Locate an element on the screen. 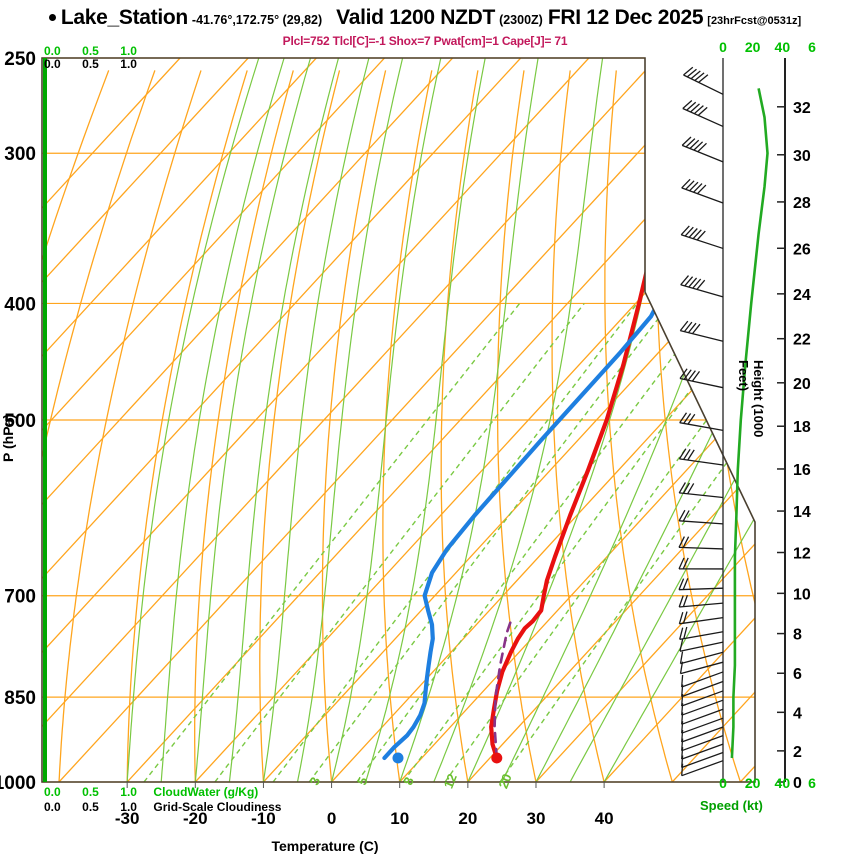 This screenshot has width=850, height=860. valid-utc: (2300Z) is located at coordinates (521, 20).